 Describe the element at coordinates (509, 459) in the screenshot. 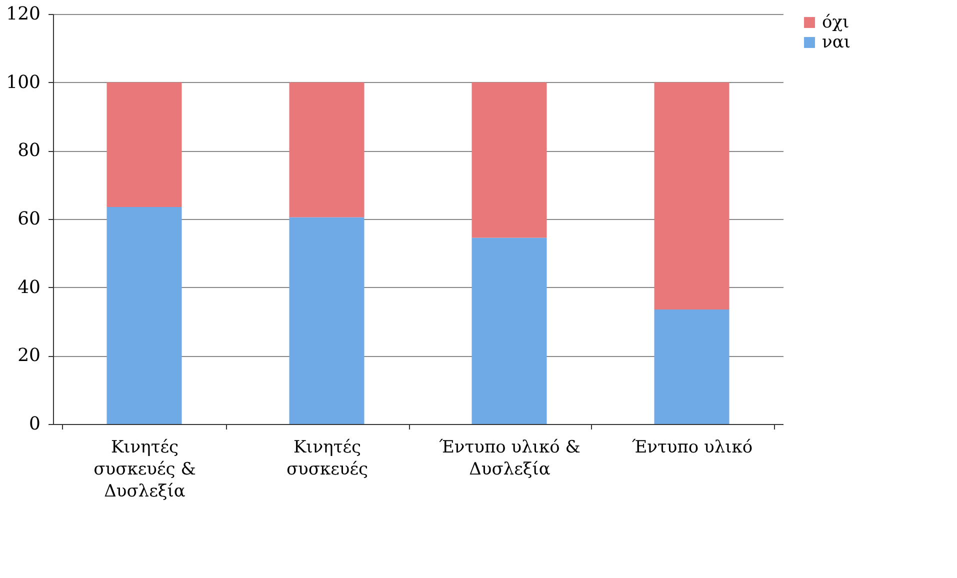

I see `x-tick-label: Έντυπο υλικό & Δυσλεξία` at that location.